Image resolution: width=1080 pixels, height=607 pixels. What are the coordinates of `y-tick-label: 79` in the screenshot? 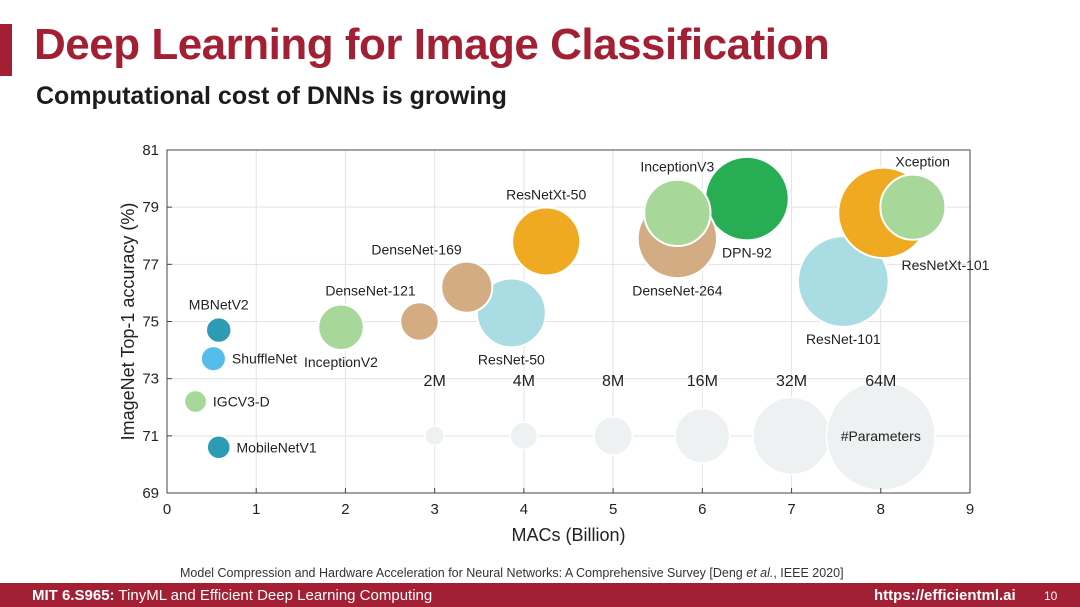 It's located at (150, 207).